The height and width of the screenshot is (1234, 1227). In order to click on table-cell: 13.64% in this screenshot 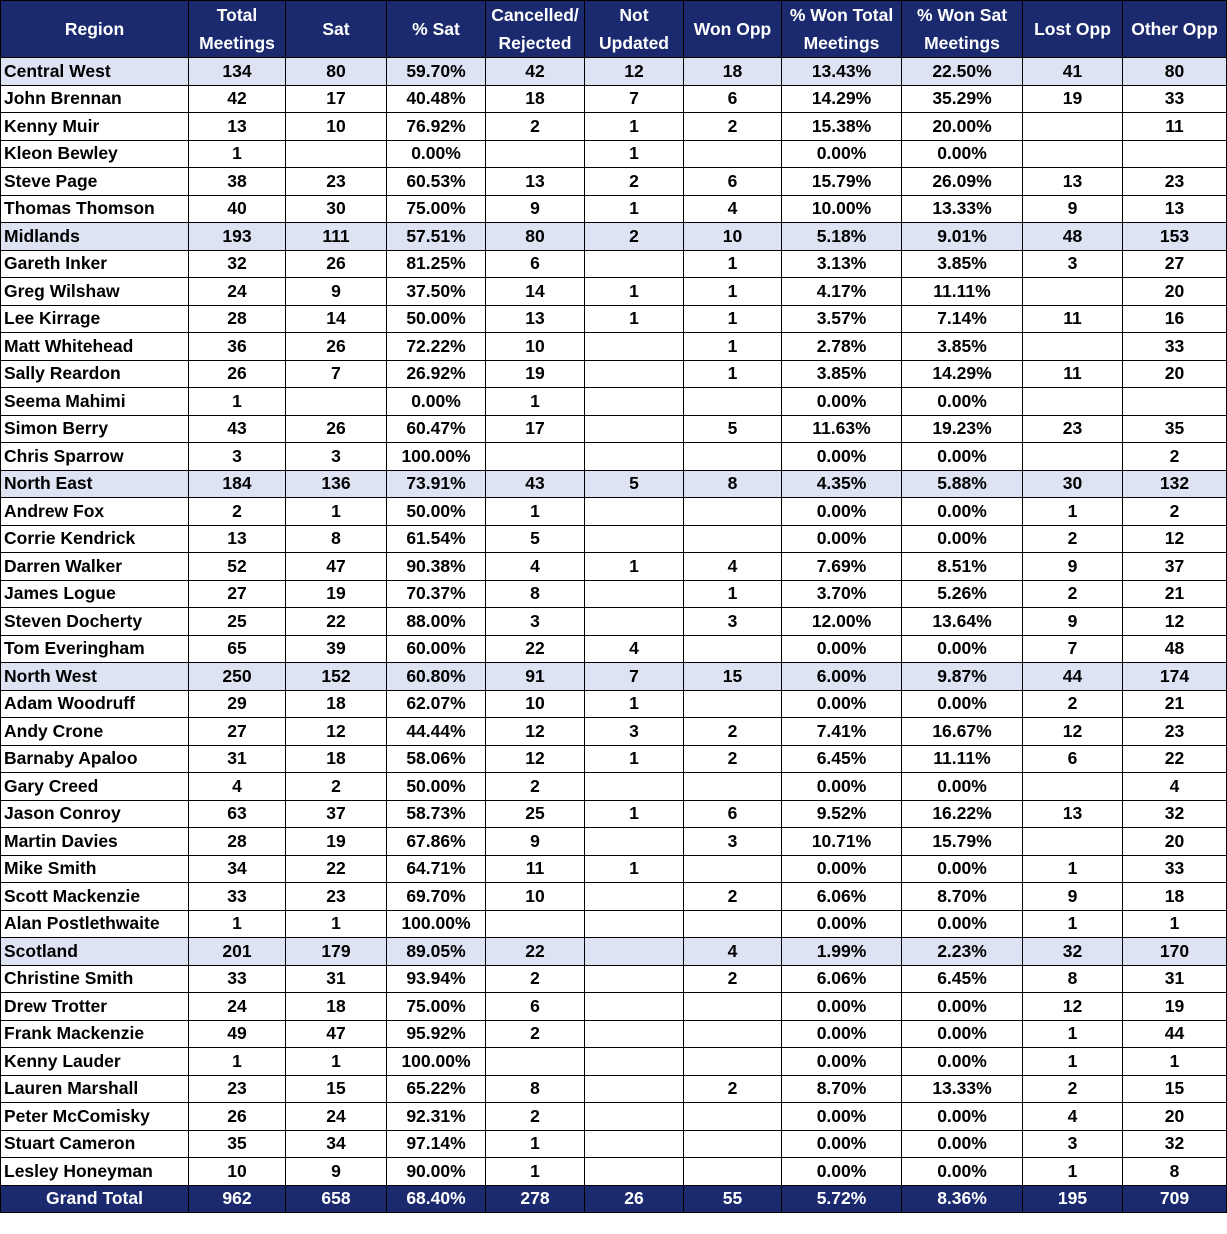, I will do `click(962, 621)`.